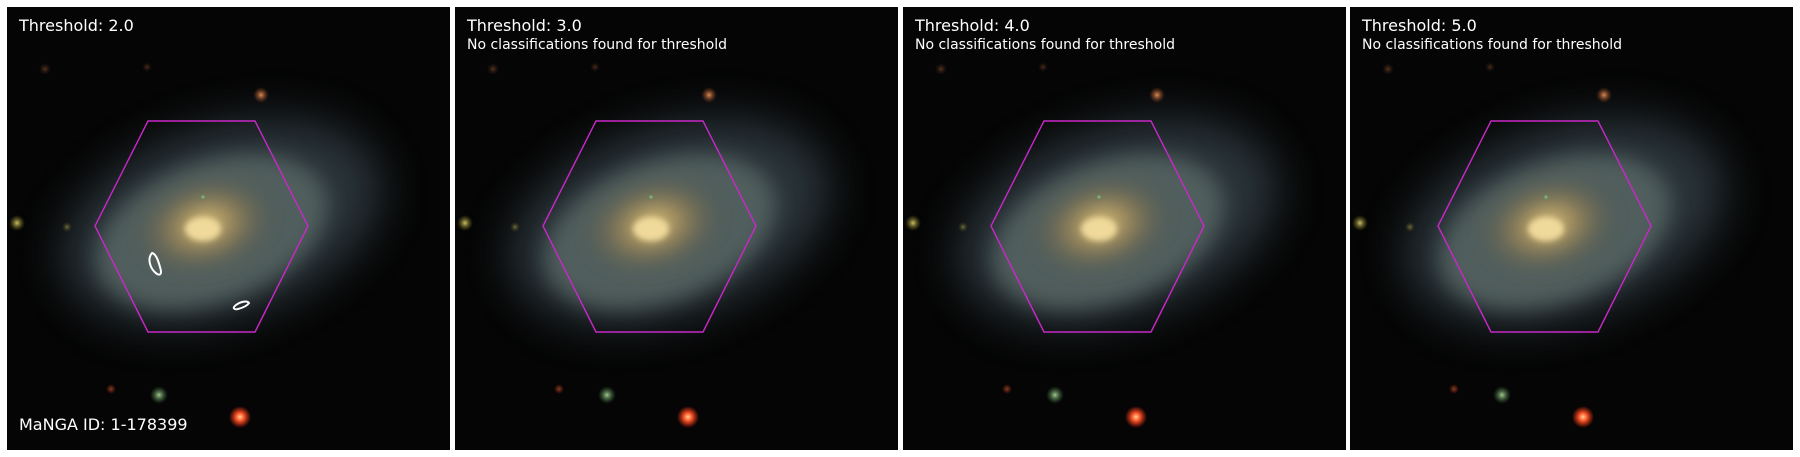  What do you see at coordinates (524, 25) in the screenshot?
I see `panel-title: Threshold: 3.0` at bounding box center [524, 25].